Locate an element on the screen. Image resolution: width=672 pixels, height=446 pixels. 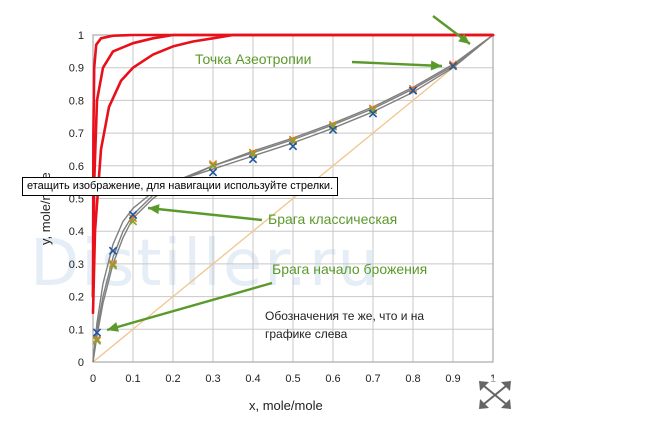
arrow-azeotrope is located at coordinates (397, 65).